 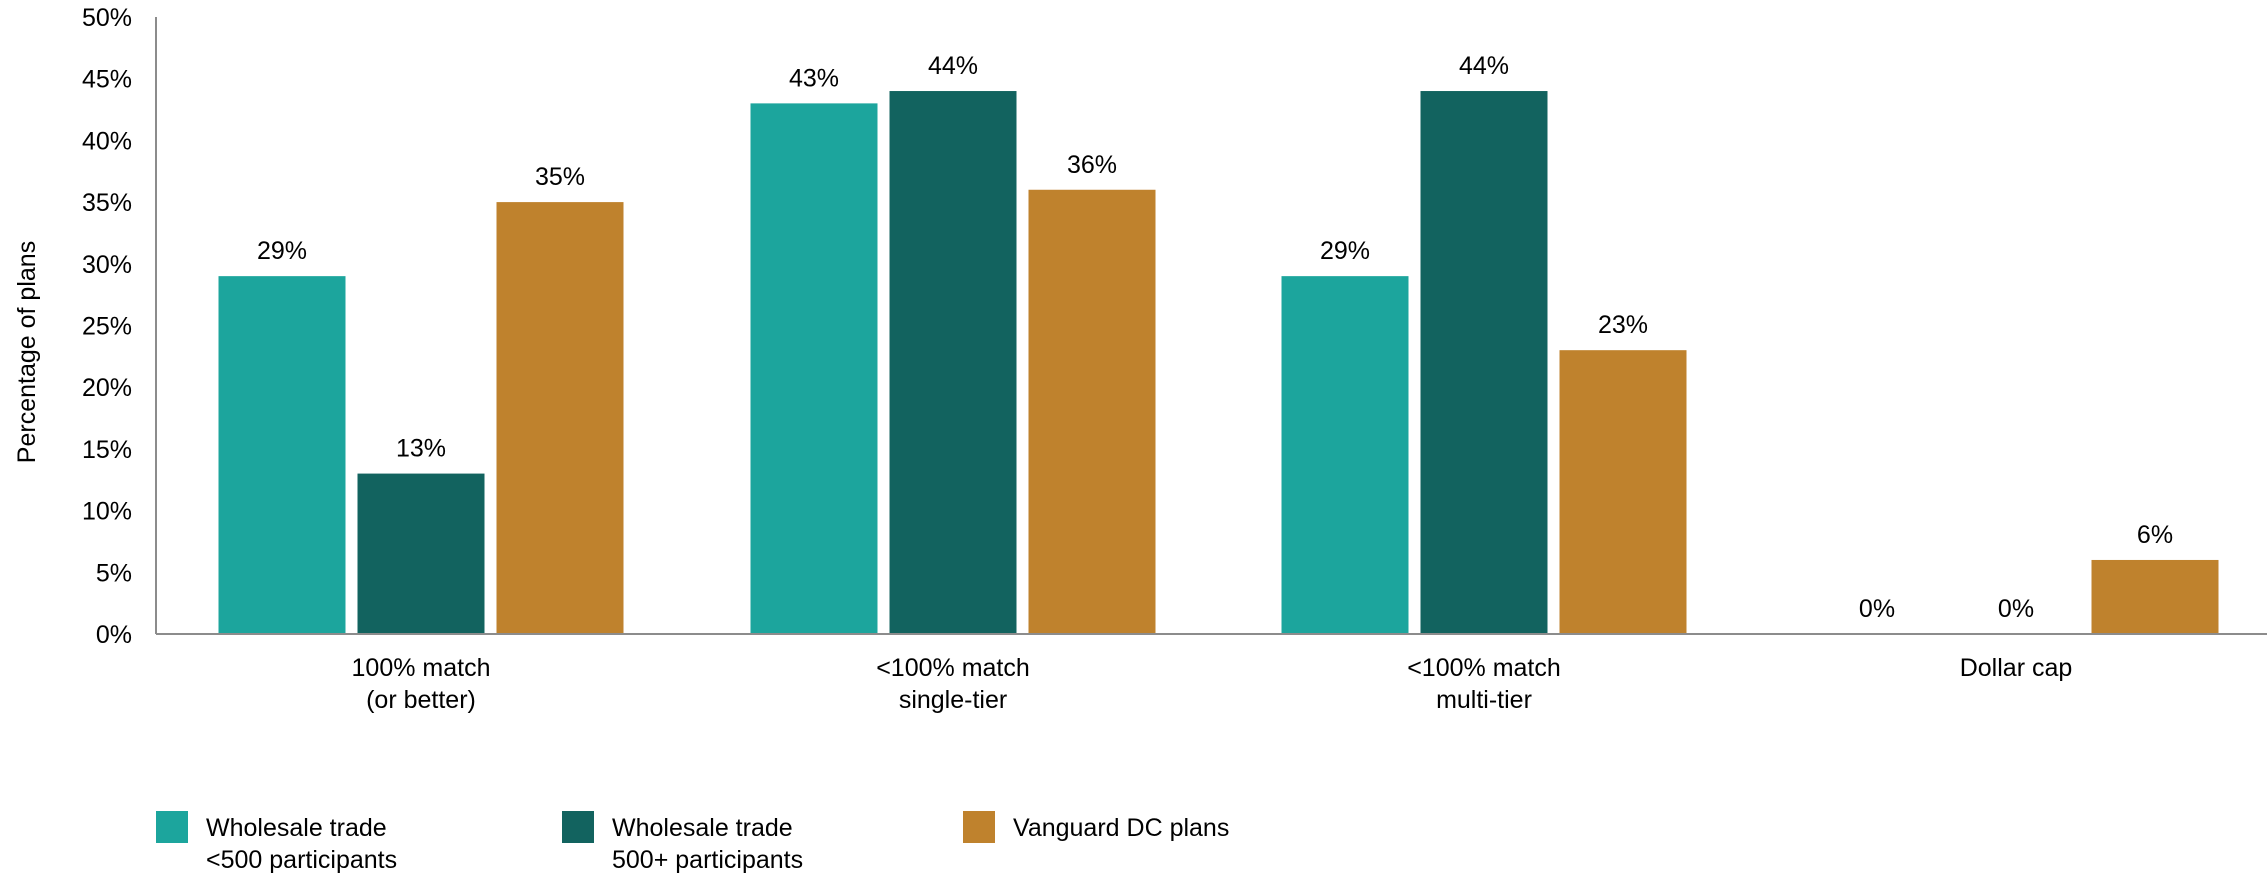 What do you see at coordinates (421, 684) in the screenshot?
I see `x-category-label: 100% match (or better)` at bounding box center [421, 684].